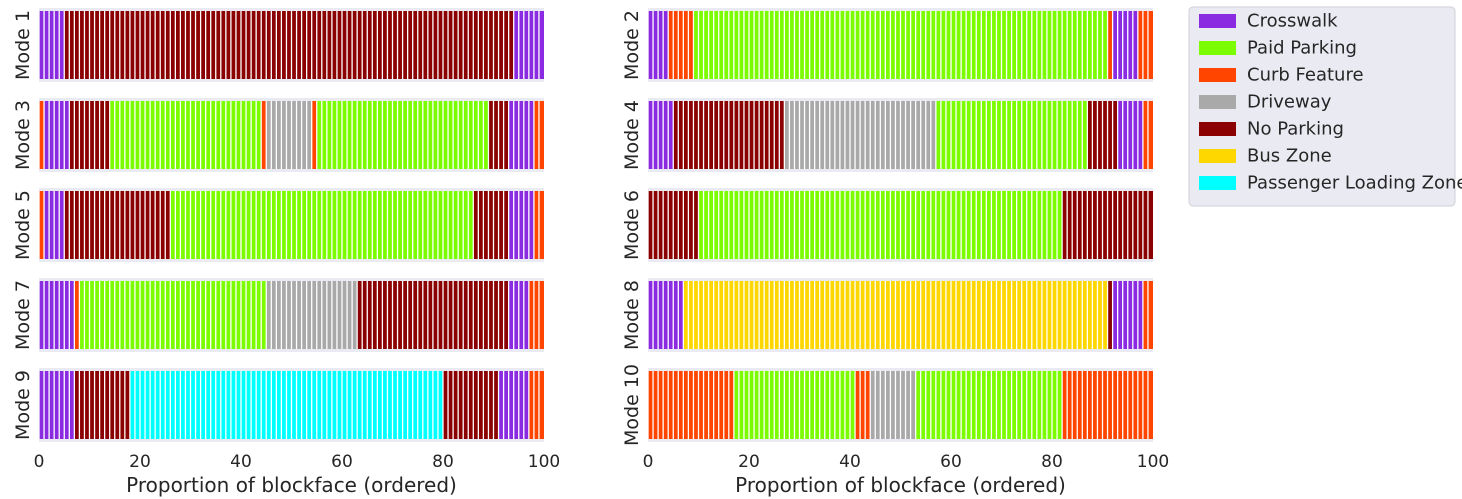 The width and height of the screenshot is (1462, 499). I want to click on mode-panel: Mode 3, so click(278, 135).